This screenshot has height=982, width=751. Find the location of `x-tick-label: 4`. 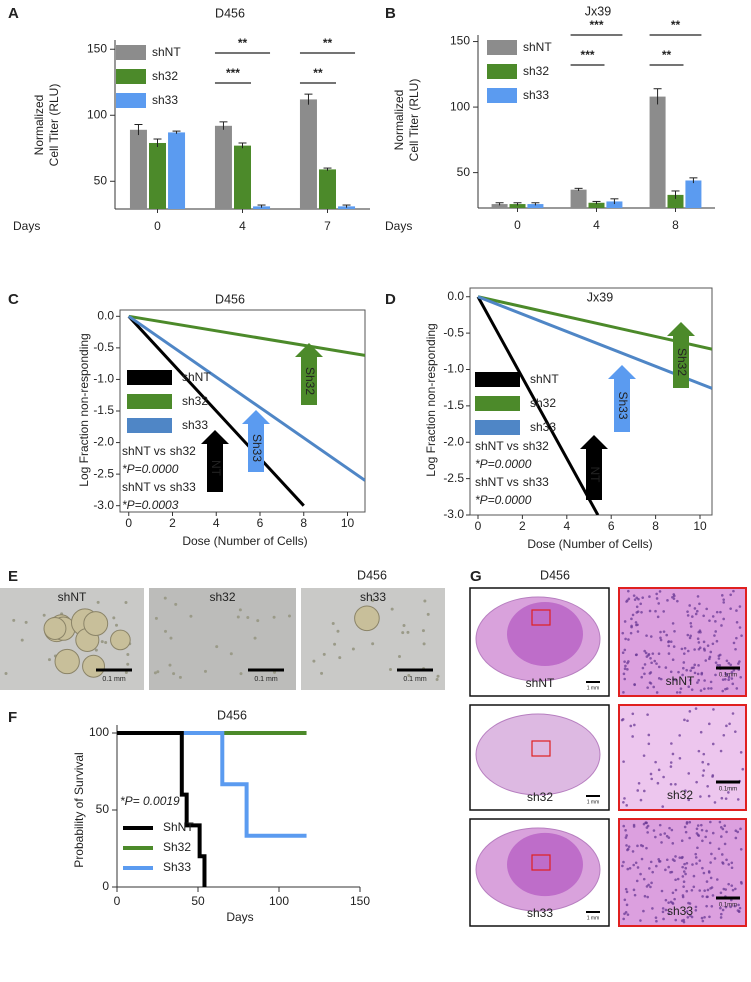

x-tick-label: 4 is located at coordinates (216, 523).